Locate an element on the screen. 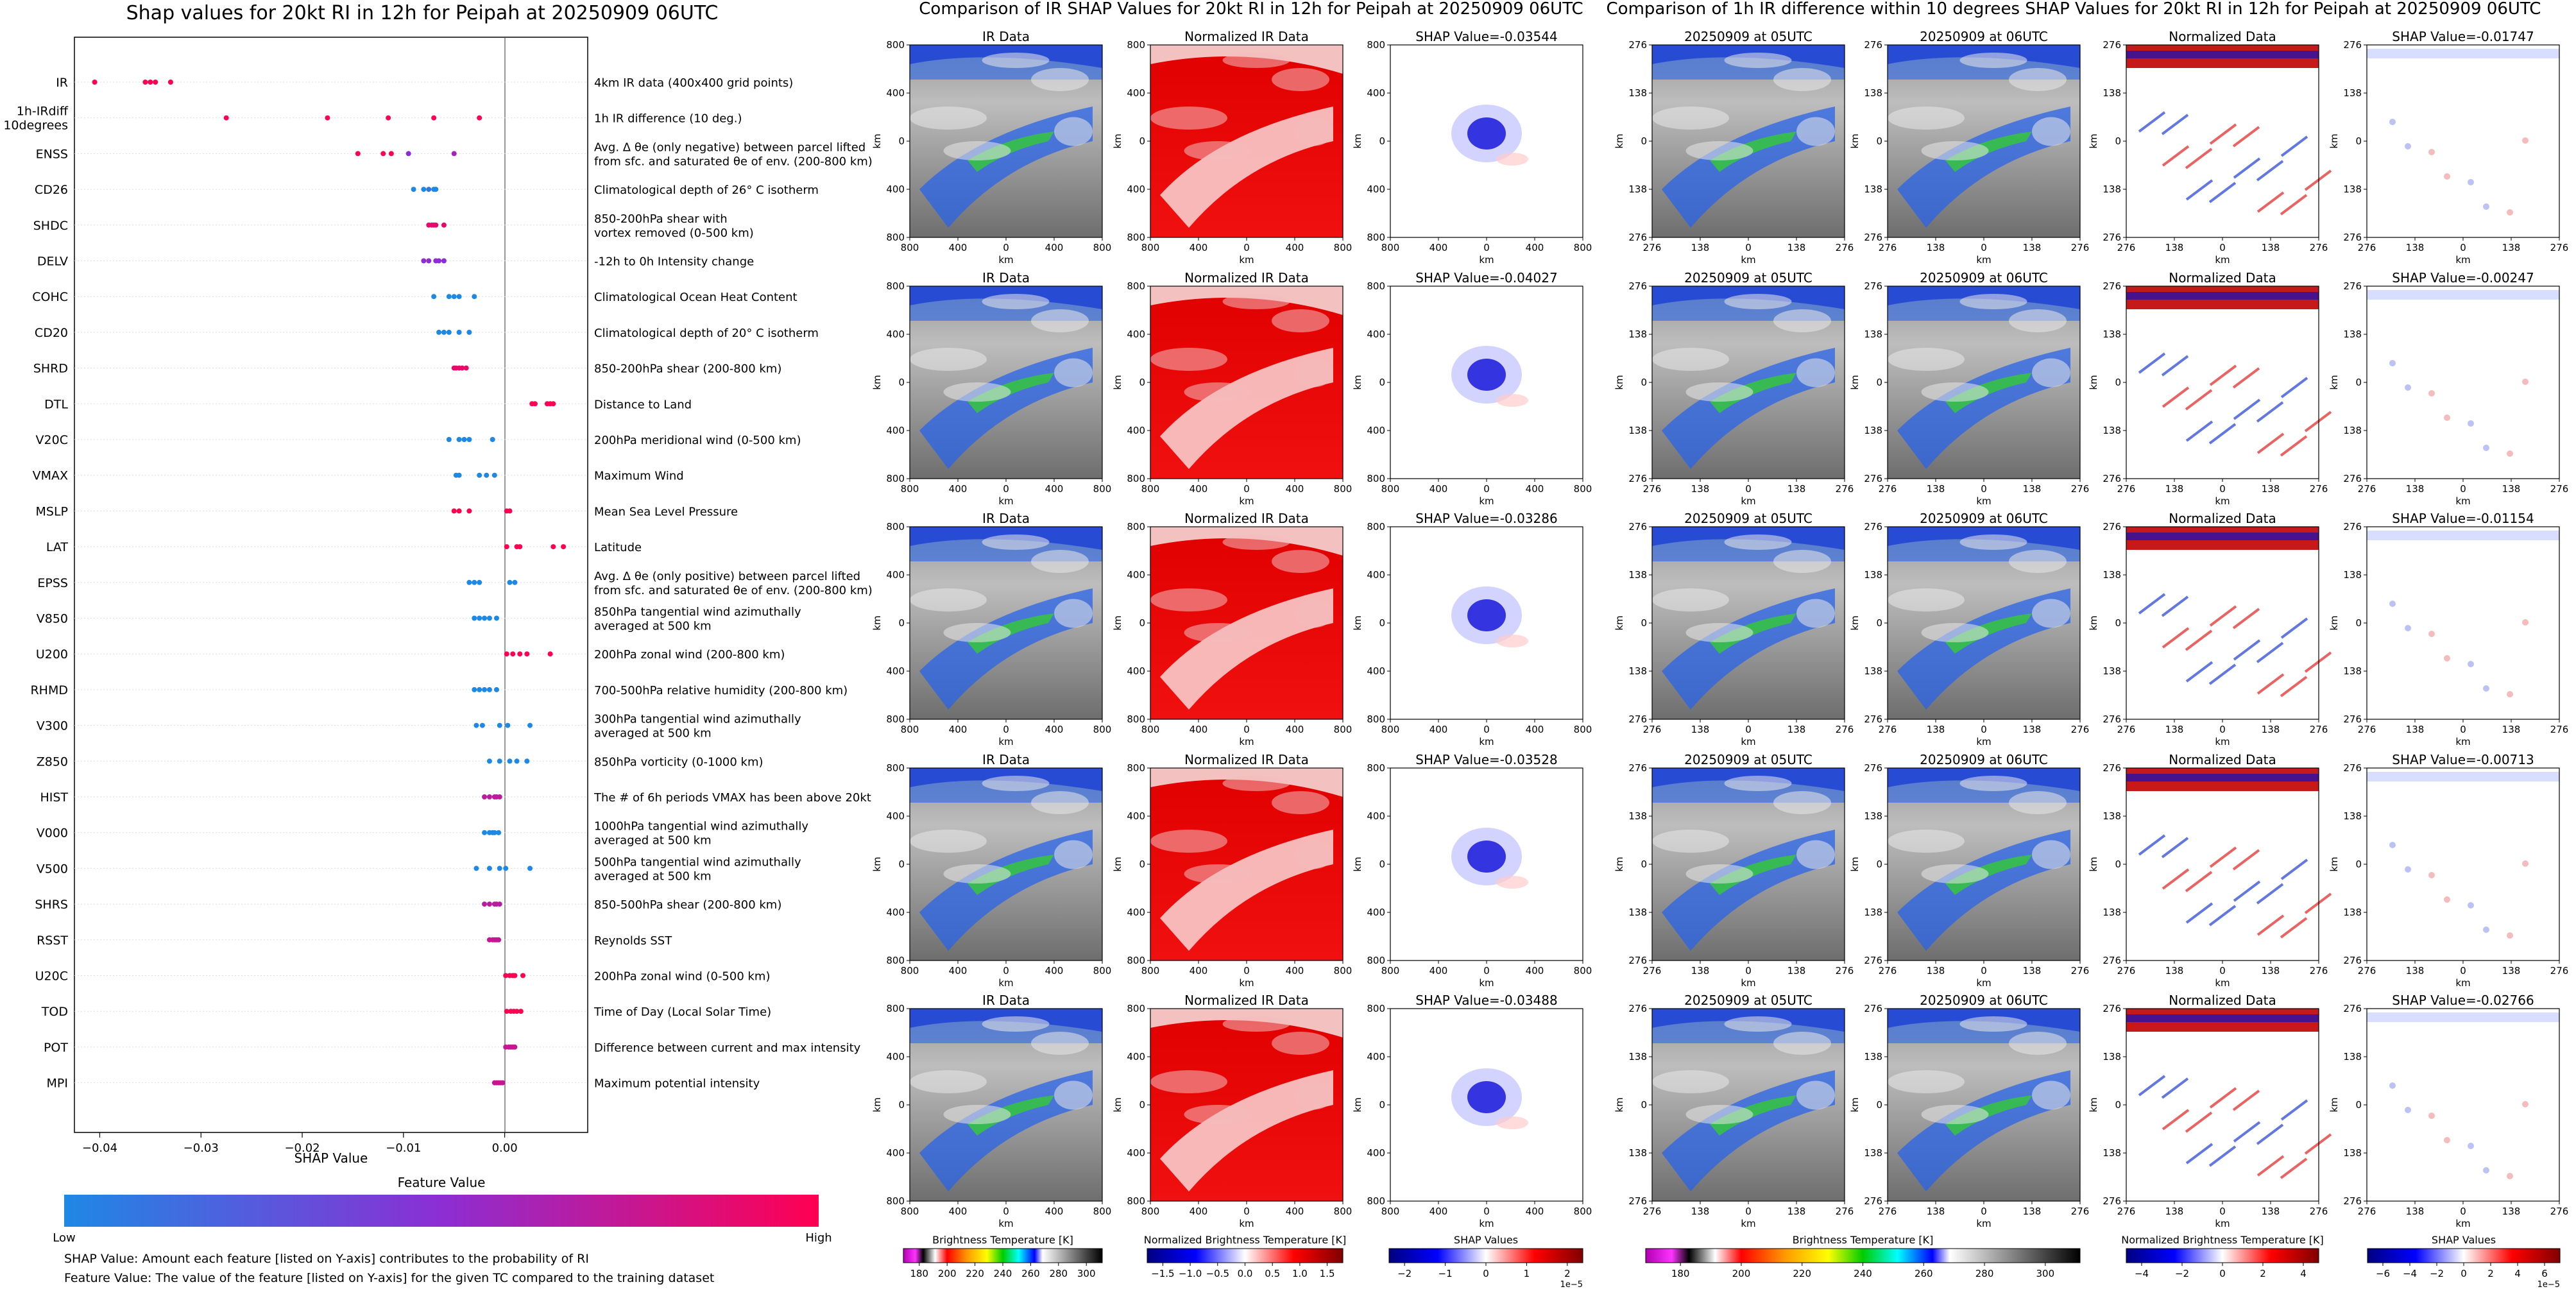 The height and width of the screenshot is (1289, 2576). colorbar-label: Normalized Brightness Temperature [K] is located at coordinates (2222, 1240).